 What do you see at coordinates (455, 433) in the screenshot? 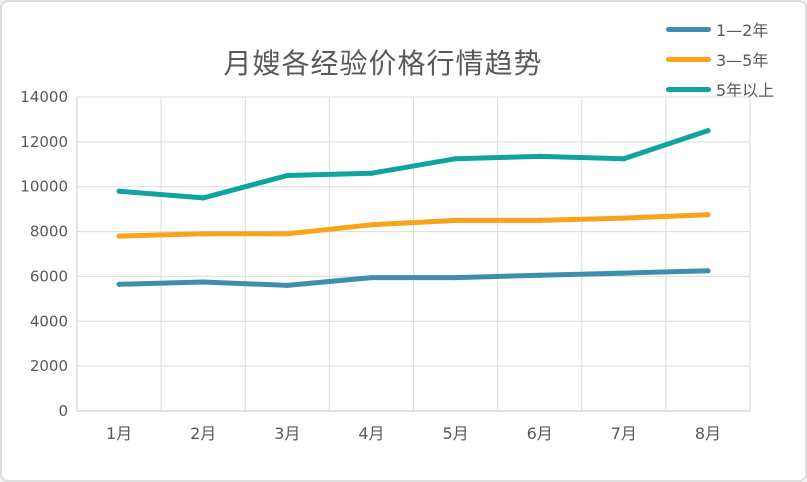
I see `x-axis-tick-label: 5月` at bounding box center [455, 433].